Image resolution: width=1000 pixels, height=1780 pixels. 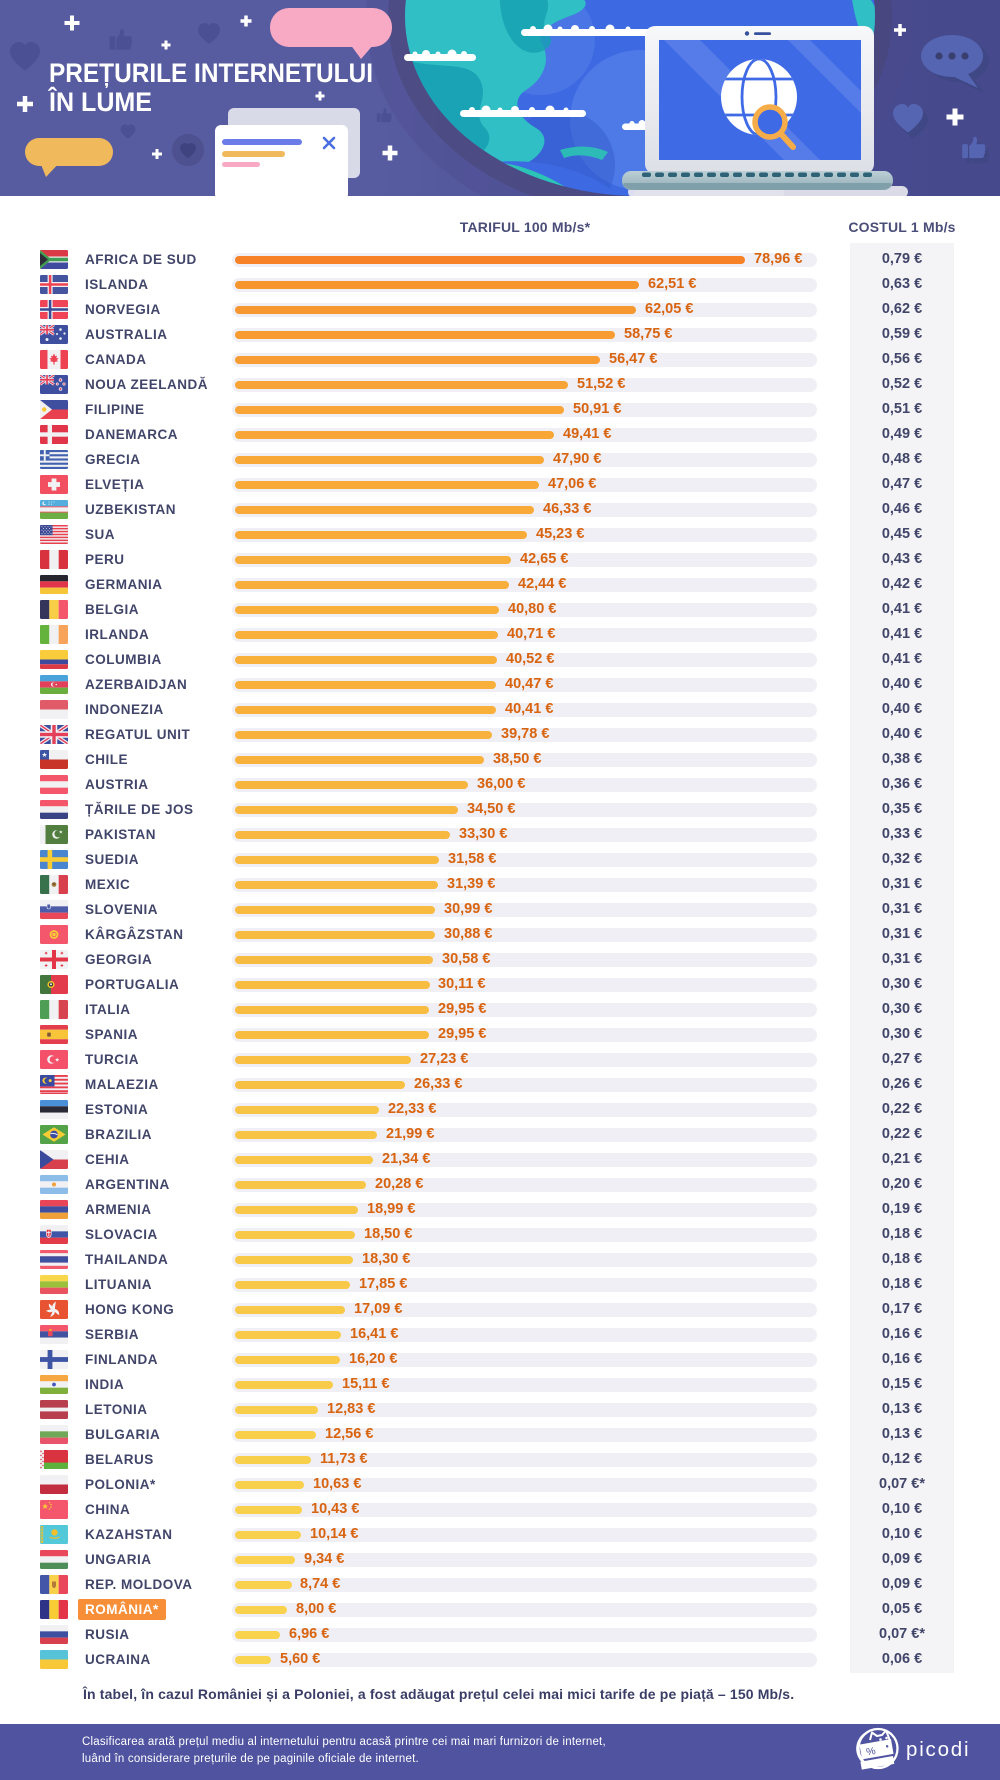 I want to click on svg-text: ÎN LUME, so click(x=99, y=101).